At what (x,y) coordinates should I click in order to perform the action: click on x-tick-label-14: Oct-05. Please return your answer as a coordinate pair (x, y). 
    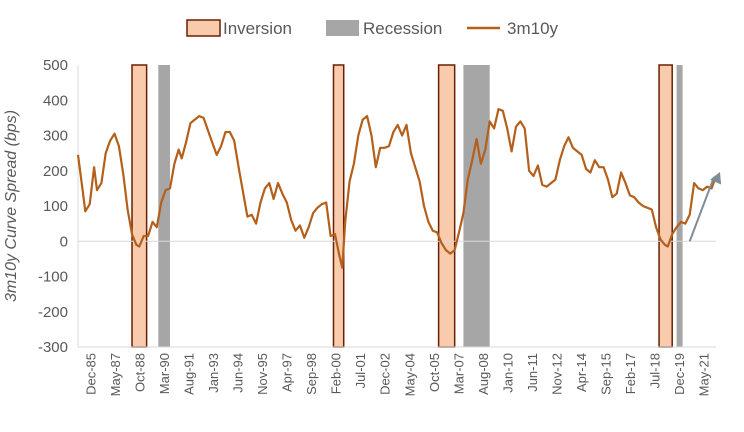
    Looking at the image, I should click on (434, 372).